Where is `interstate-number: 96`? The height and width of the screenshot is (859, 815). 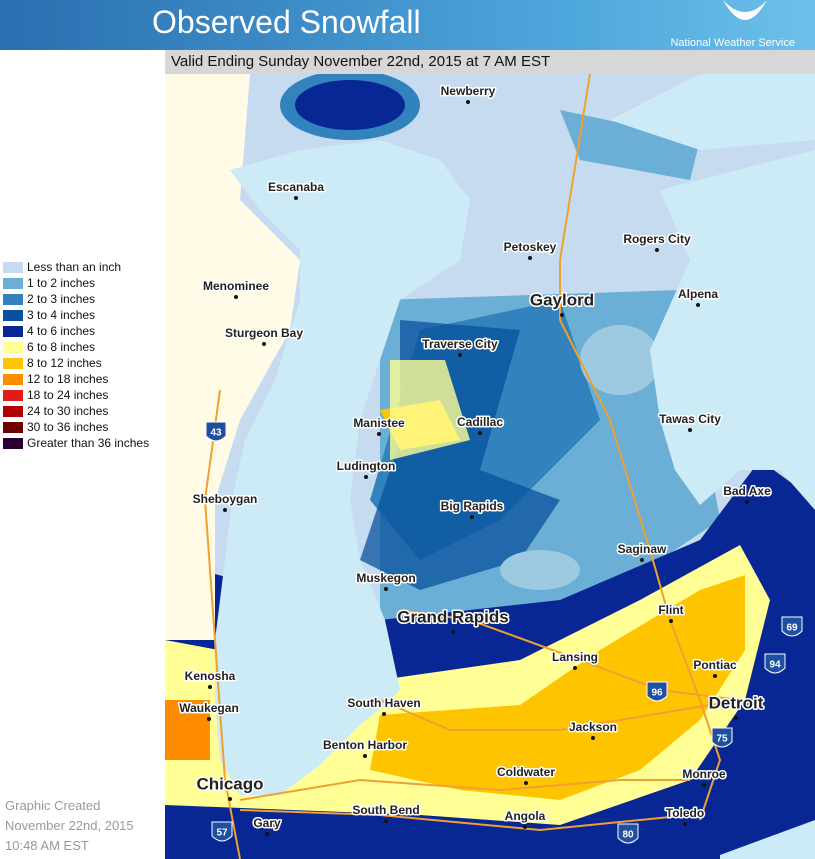 interstate-number: 96 is located at coordinates (657, 693).